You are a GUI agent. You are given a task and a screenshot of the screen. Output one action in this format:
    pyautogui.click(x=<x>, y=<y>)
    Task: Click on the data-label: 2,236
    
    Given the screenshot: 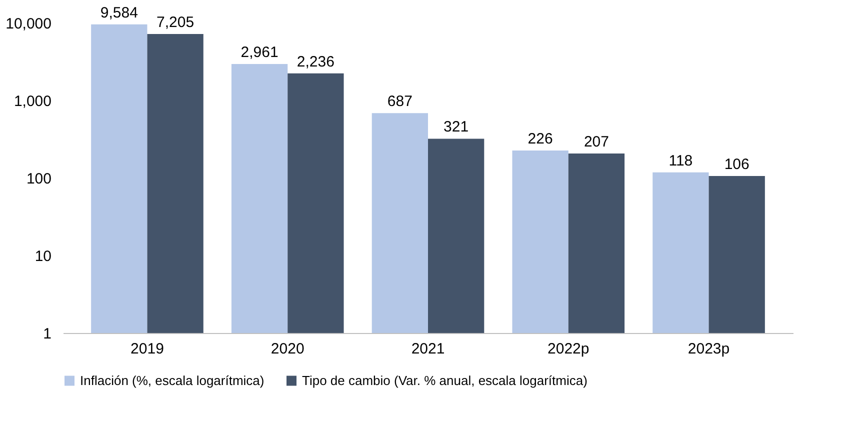 What is the action you would take?
    pyautogui.click(x=315, y=61)
    